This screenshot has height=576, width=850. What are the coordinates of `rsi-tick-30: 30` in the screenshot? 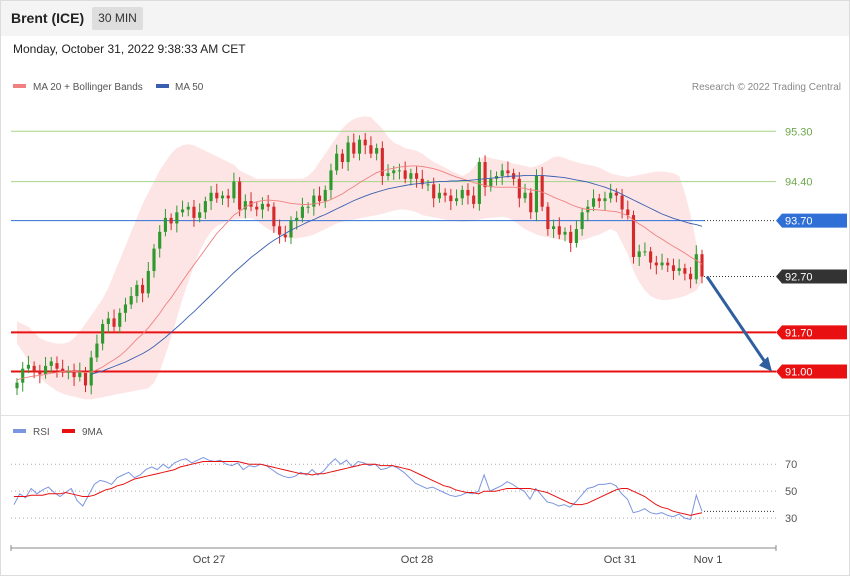 It's located at (791, 519).